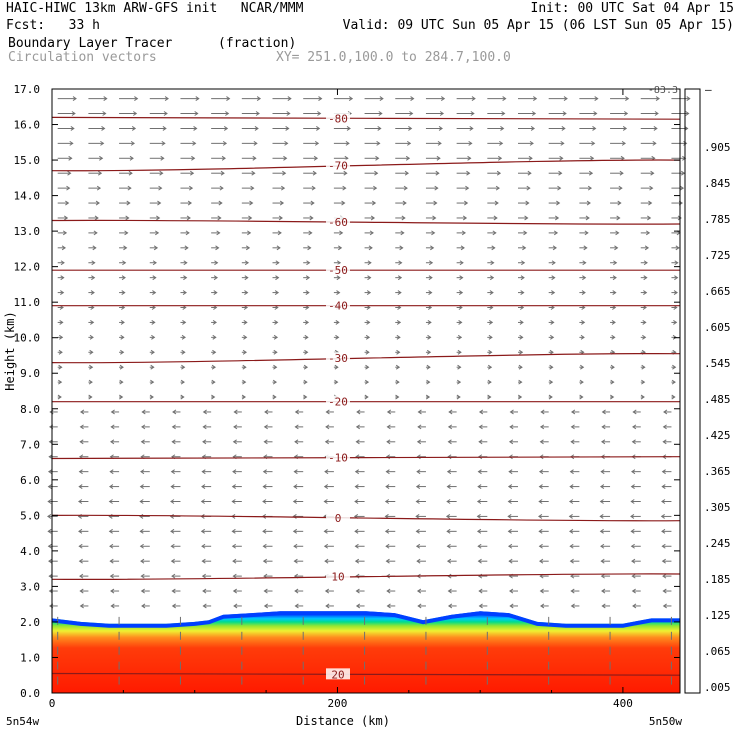 The image size is (740, 740). I want to click on colorbar-label: .305, so click(717, 507).